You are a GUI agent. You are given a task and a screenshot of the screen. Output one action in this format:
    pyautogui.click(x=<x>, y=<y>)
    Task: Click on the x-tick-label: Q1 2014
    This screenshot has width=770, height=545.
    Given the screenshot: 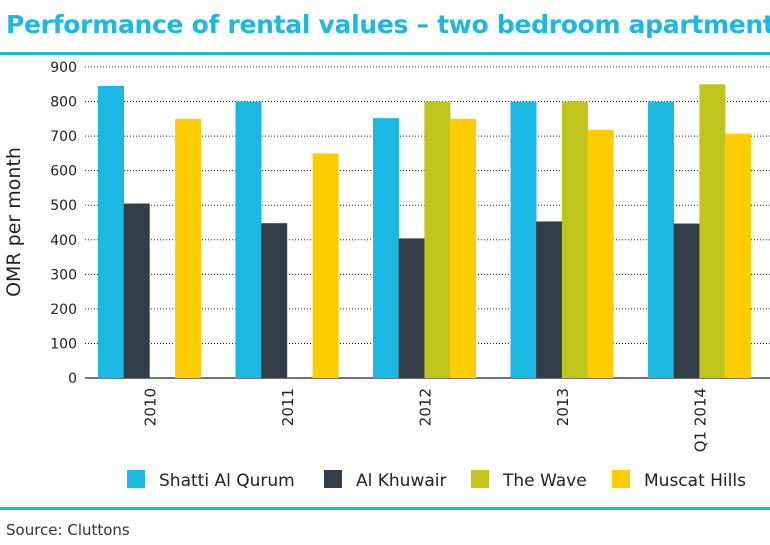 What is the action you would take?
    pyautogui.click(x=700, y=420)
    